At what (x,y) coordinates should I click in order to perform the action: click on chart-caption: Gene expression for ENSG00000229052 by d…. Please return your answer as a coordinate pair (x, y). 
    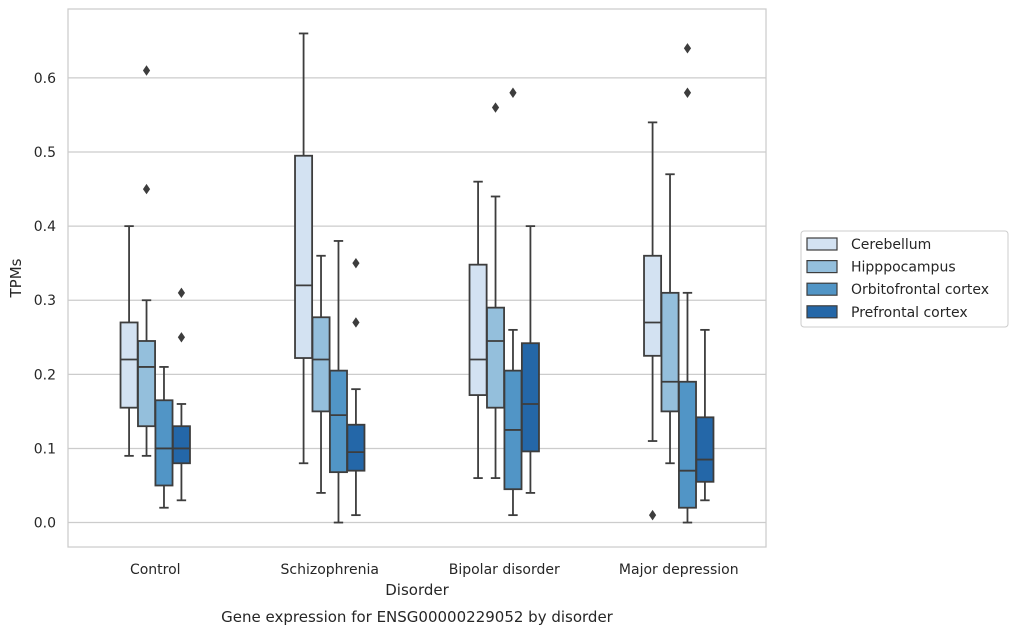
    Looking at the image, I should click on (417, 617).